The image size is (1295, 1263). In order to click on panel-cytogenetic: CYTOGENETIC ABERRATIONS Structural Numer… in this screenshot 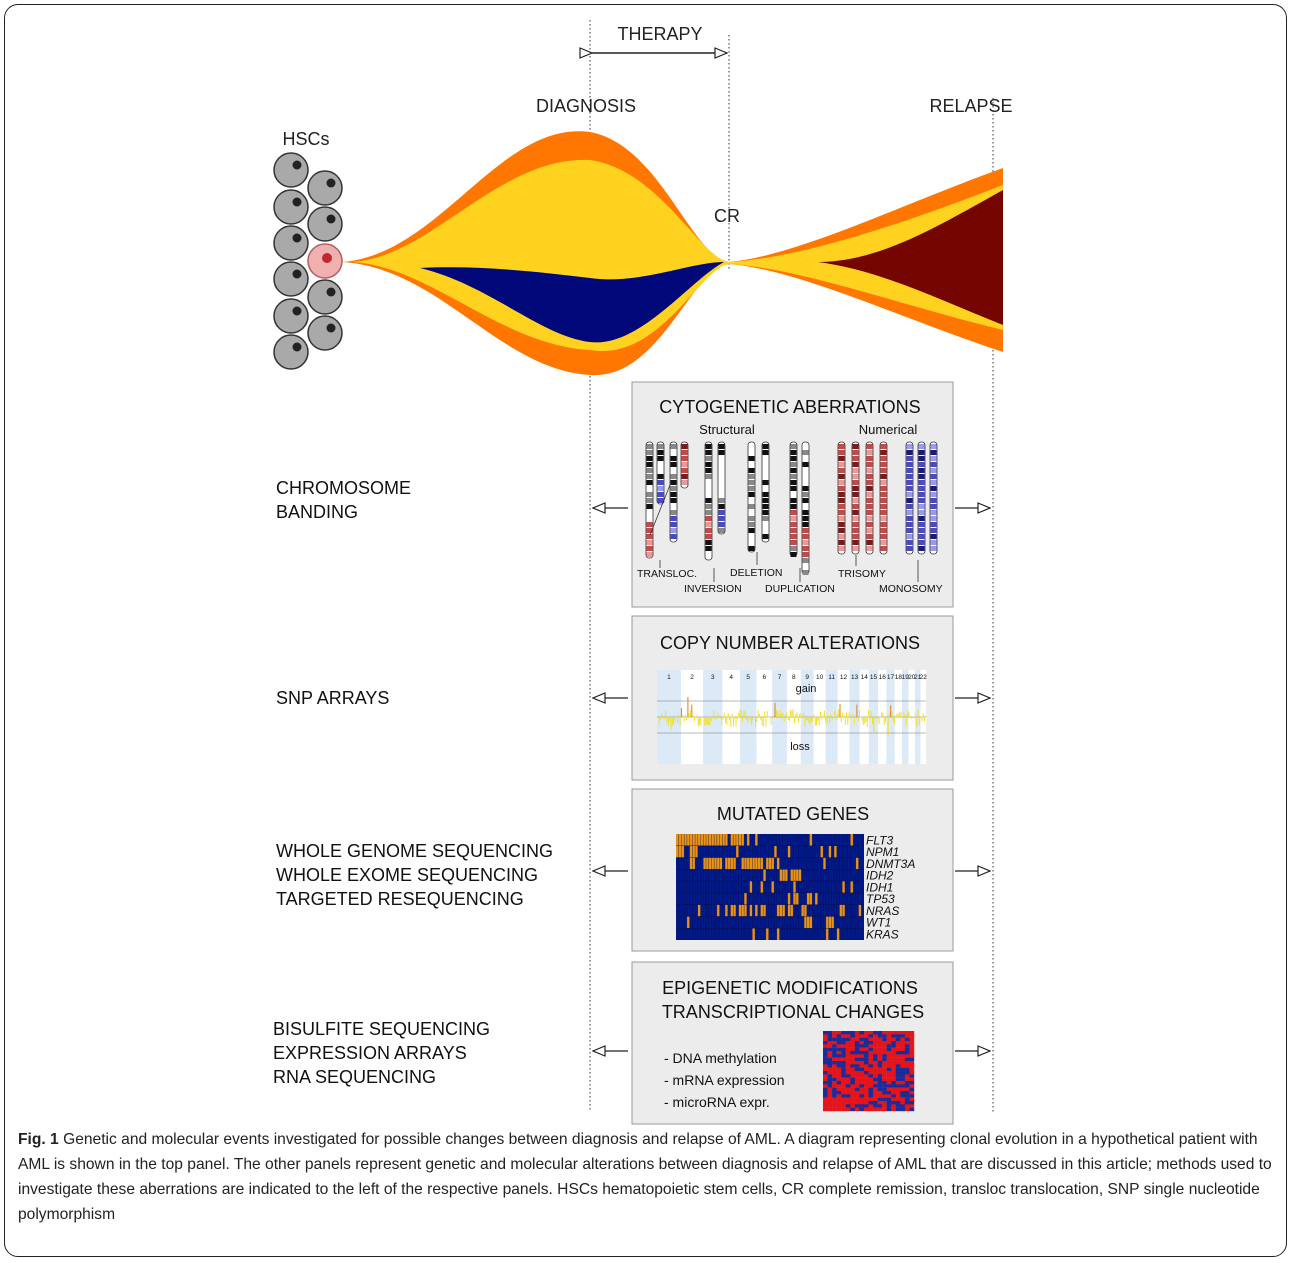, I will do `click(792, 494)`.